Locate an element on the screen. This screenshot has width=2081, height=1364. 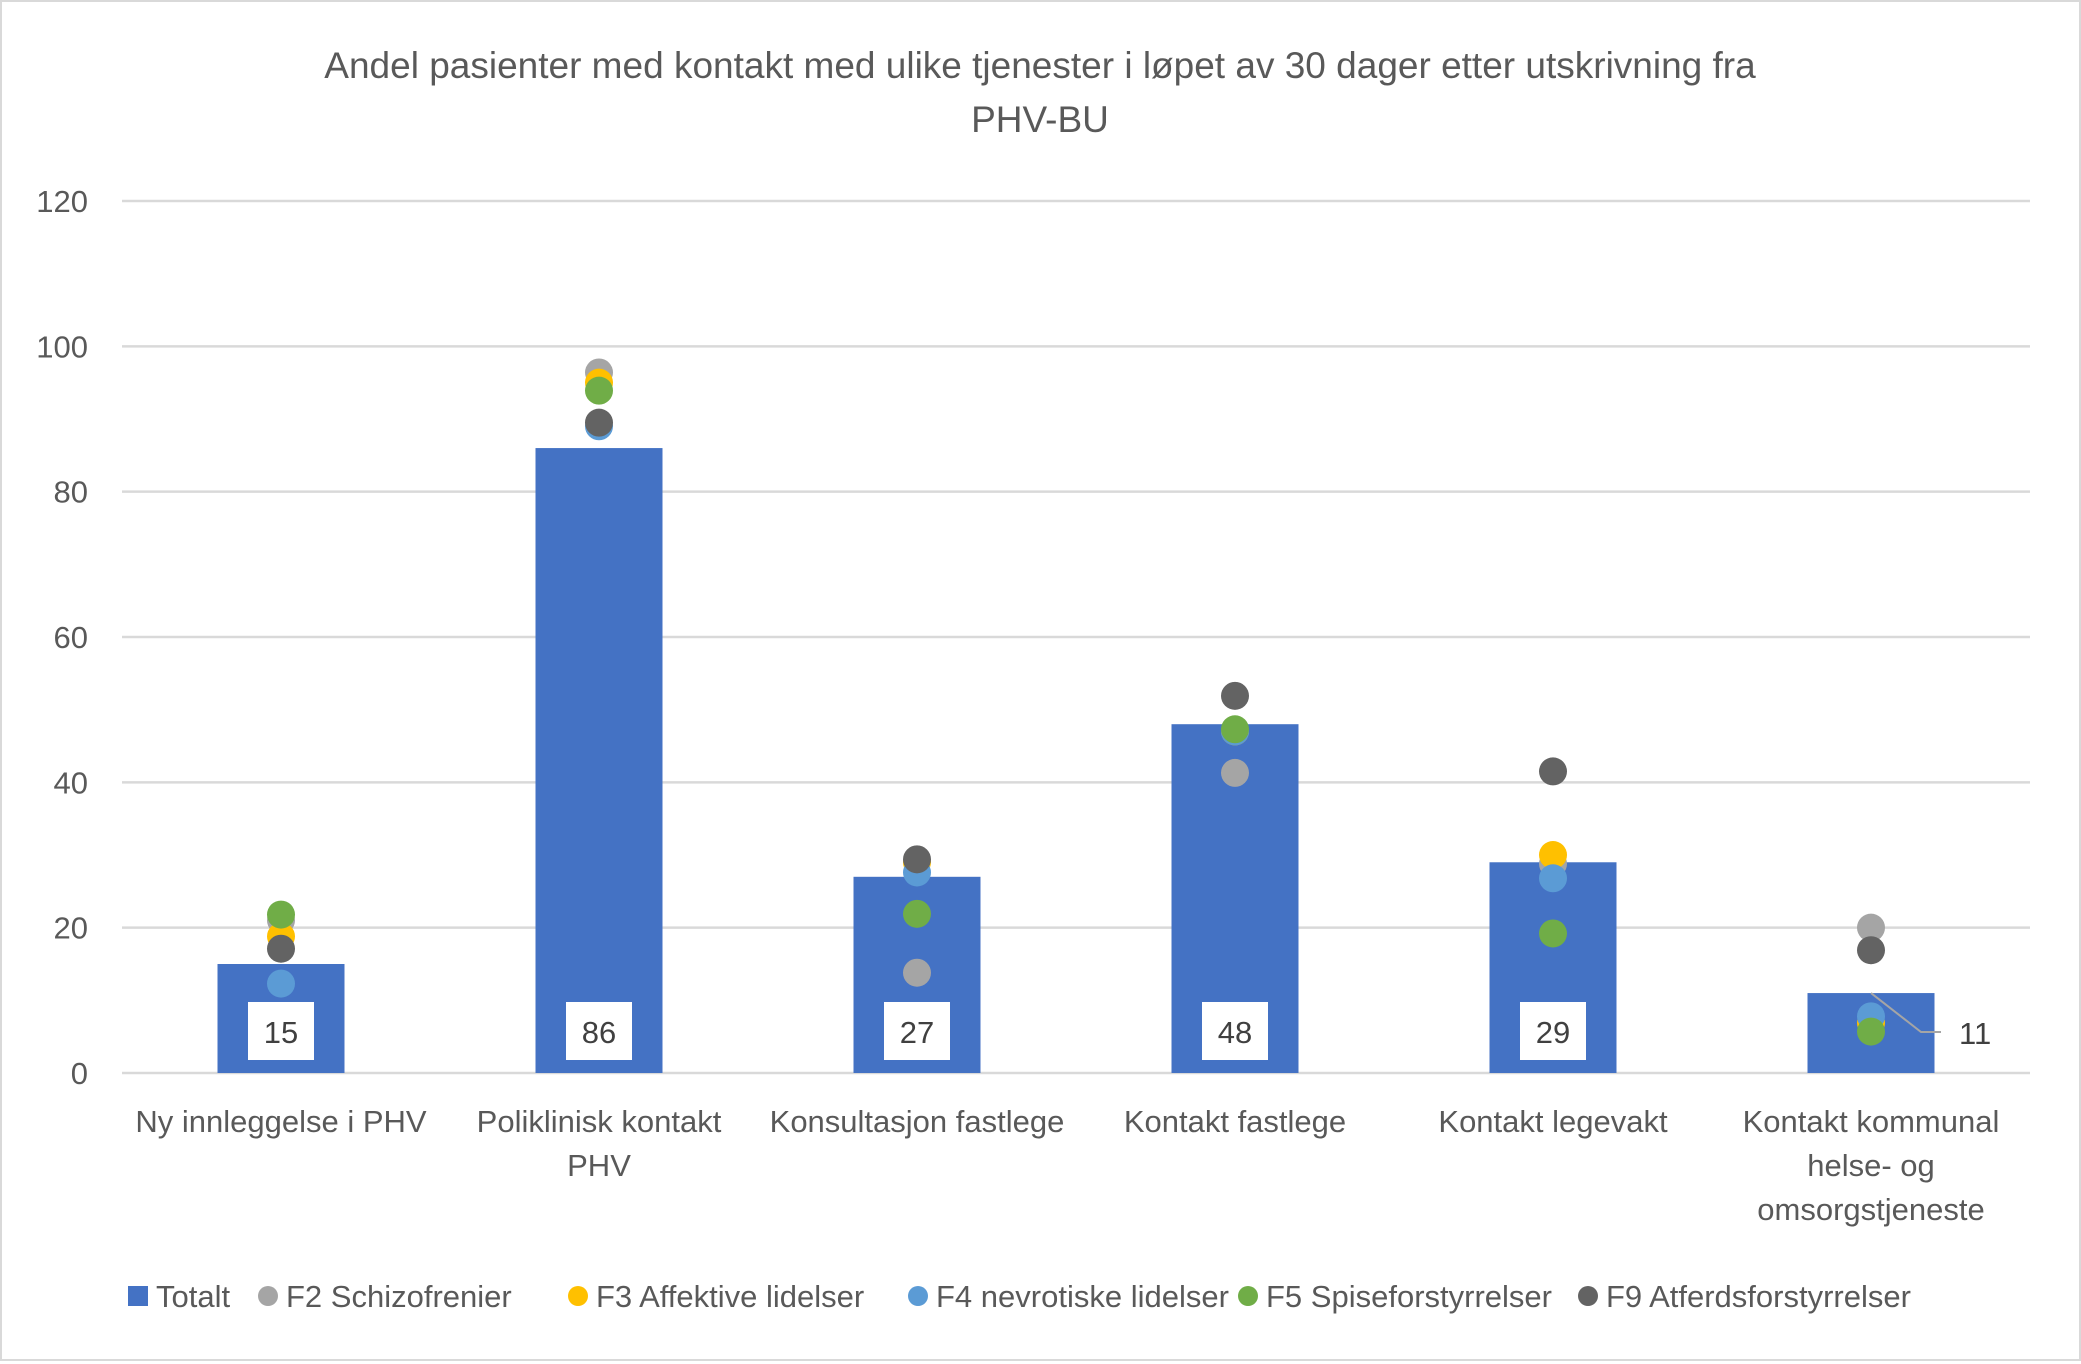
y-tick-label: 120 is located at coordinates (62, 201).